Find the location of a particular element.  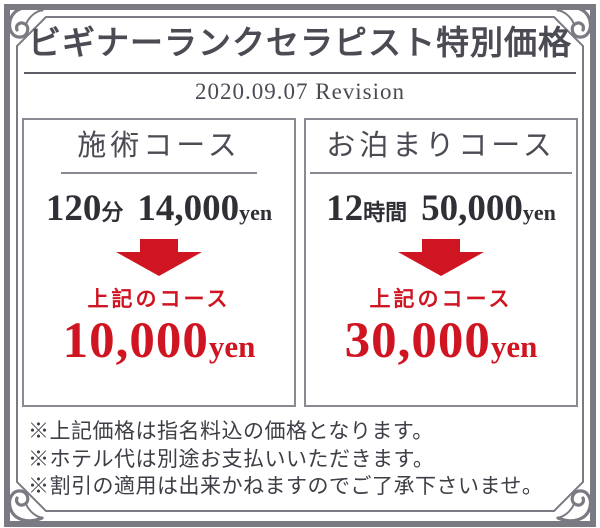

price-value: 14,000 is located at coordinates (188, 209).